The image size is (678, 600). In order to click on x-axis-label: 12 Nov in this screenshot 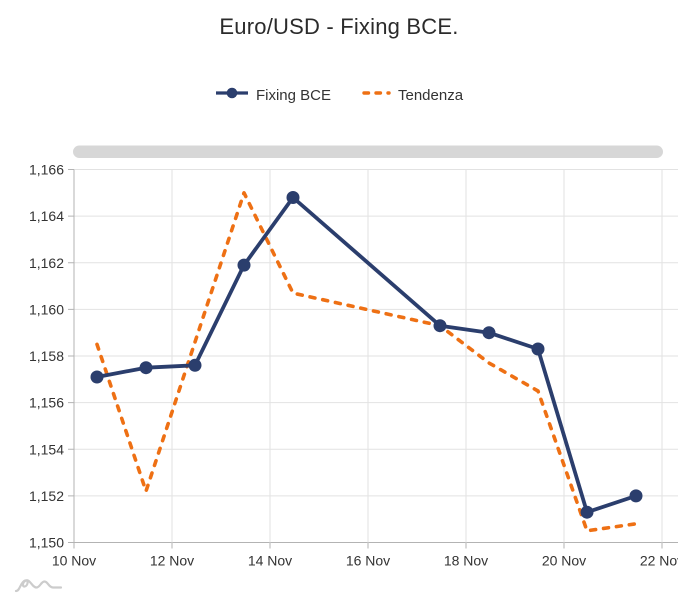, I will do `click(172, 561)`.